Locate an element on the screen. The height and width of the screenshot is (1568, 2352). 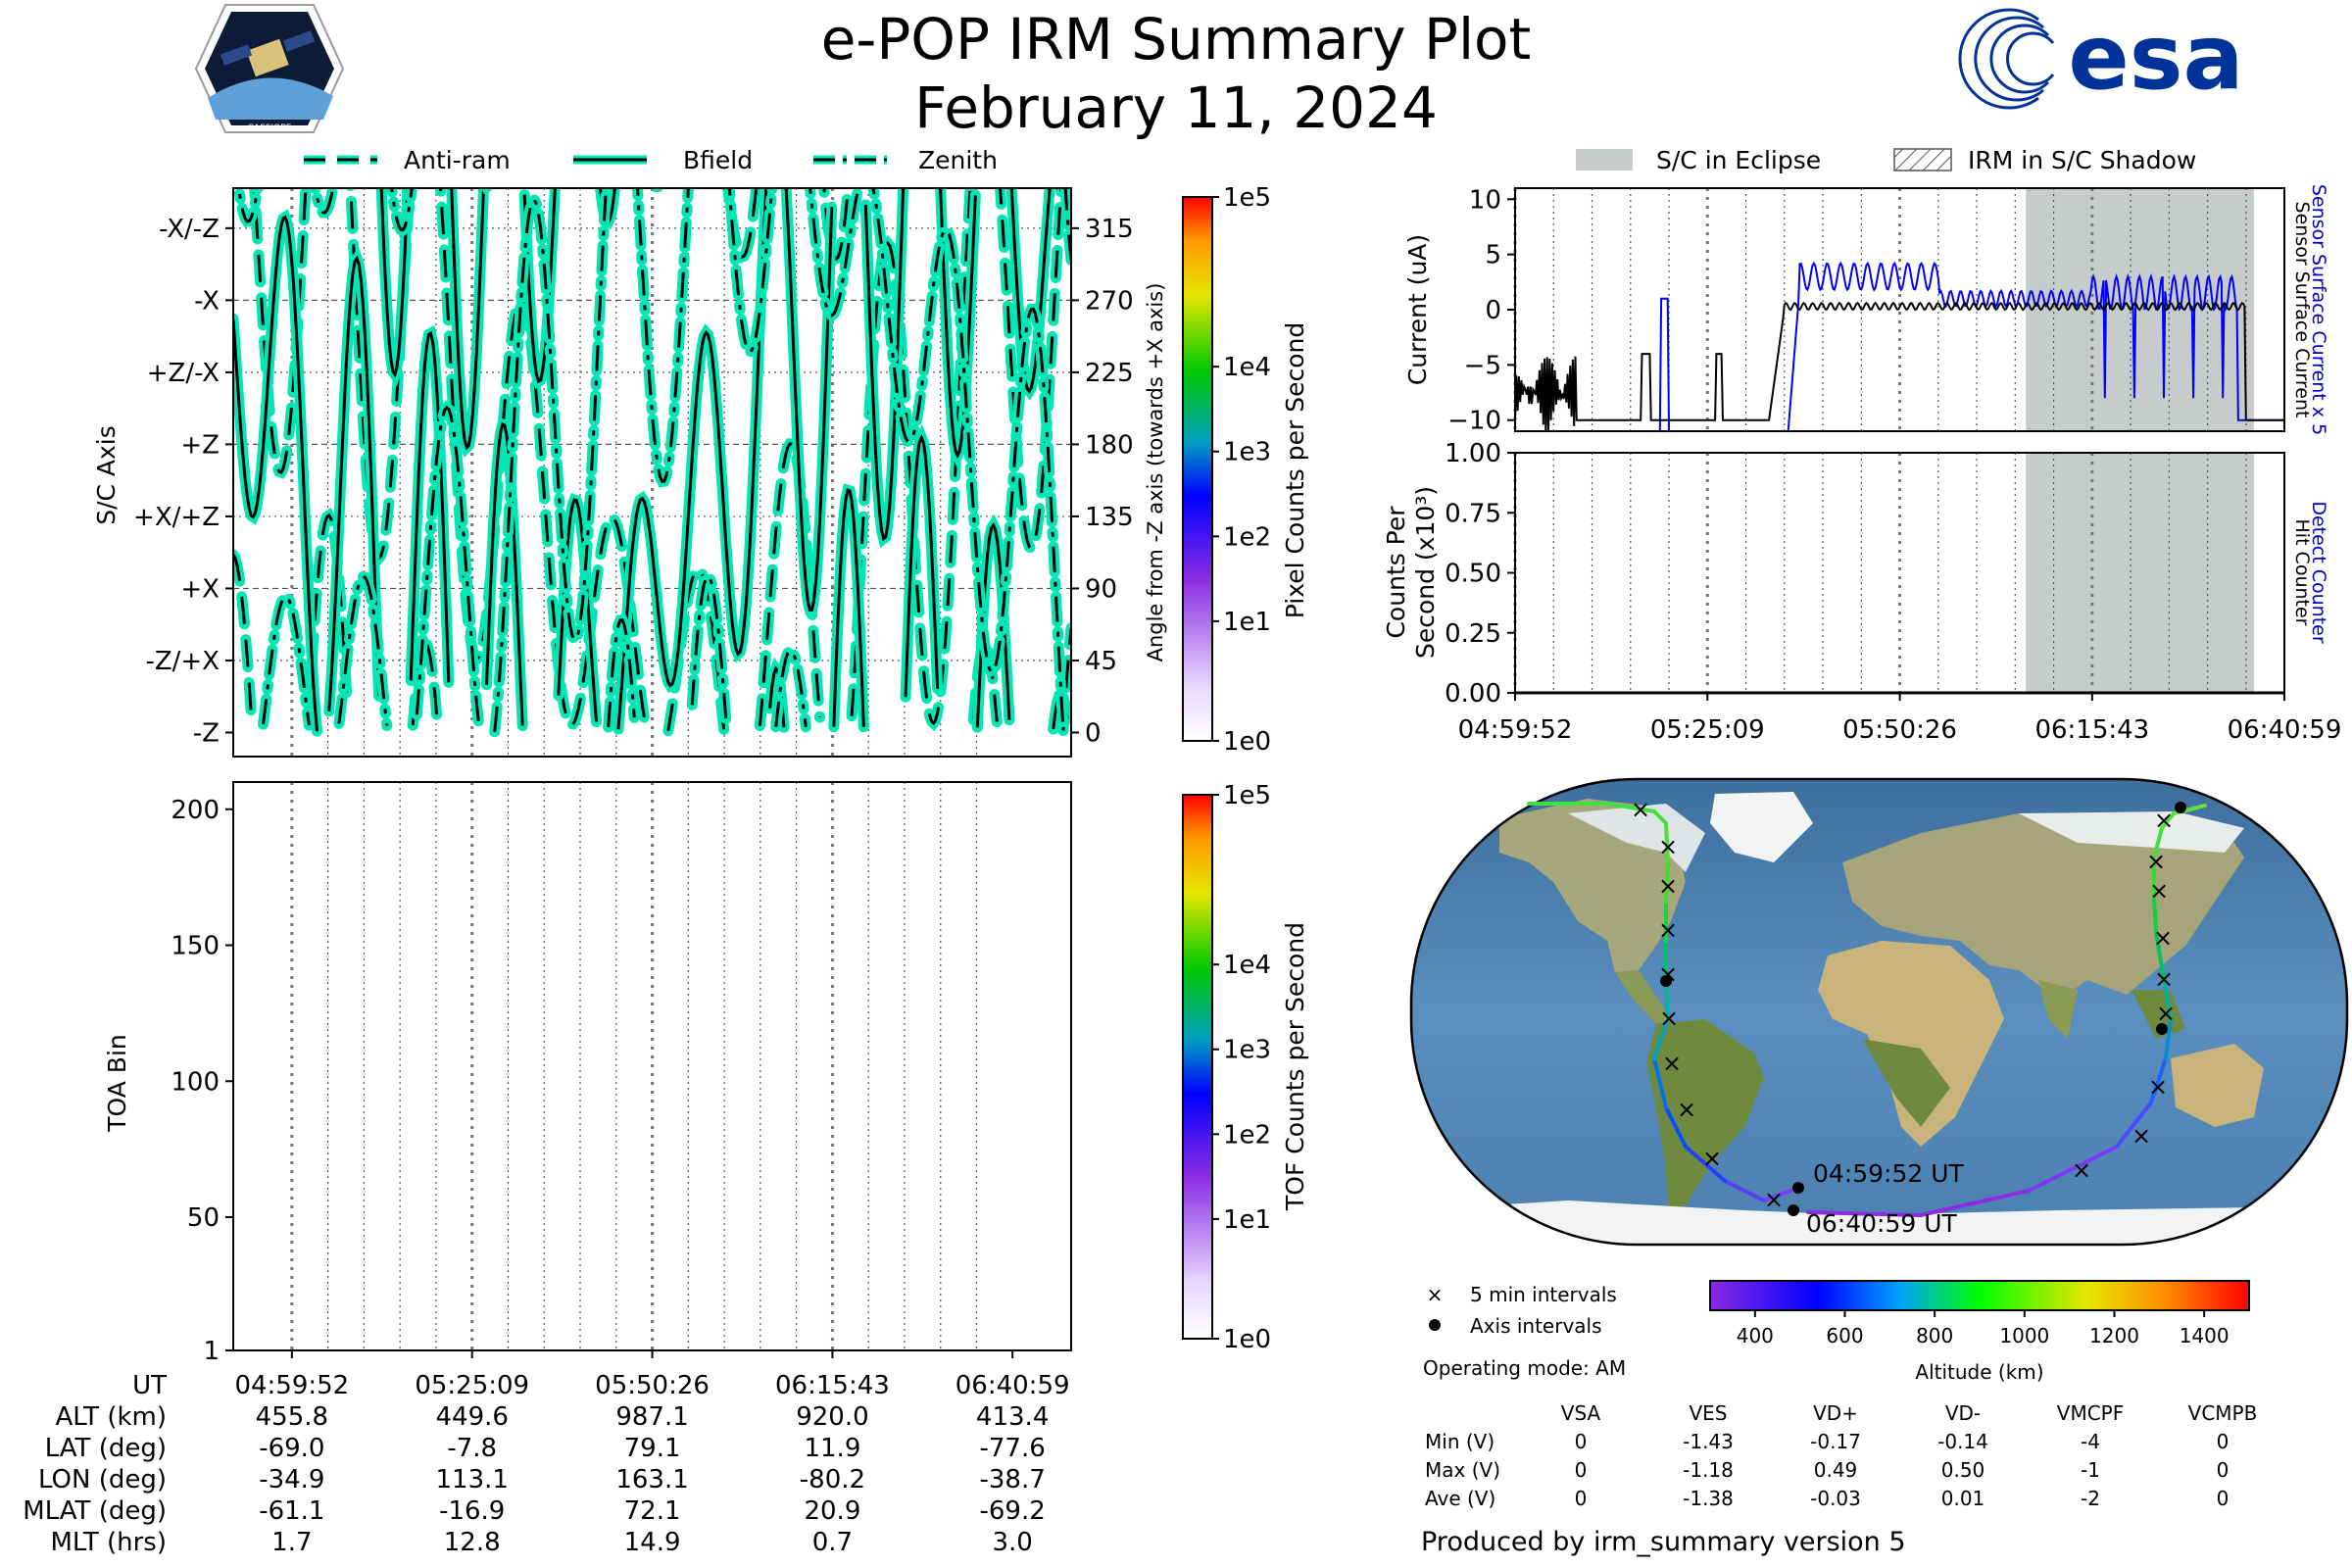
current-right-label-blue: Sensor Surface Current x 5 is located at coordinates (2318, 309).